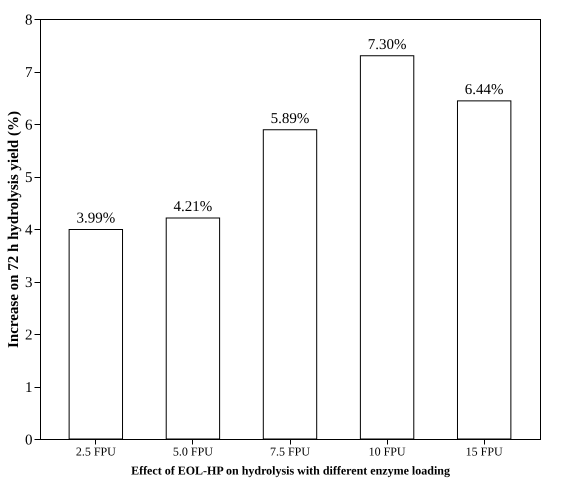 The width and height of the screenshot is (578, 488). Describe the element at coordinates (290, 451) in the screenshot. I see `x-tick-label: 7.5 FPU` at that location.